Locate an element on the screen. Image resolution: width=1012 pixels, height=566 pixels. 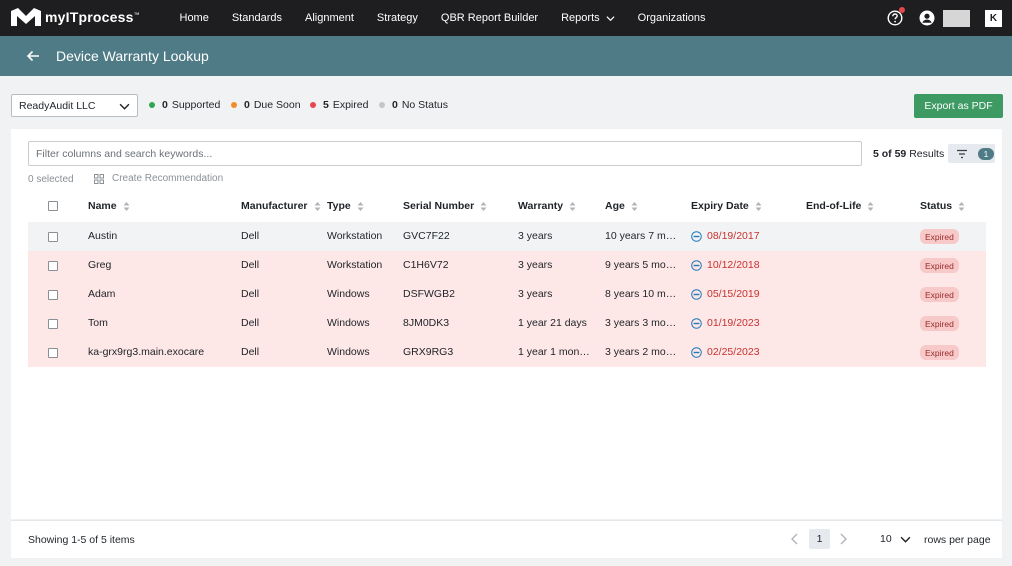
selected-count: 0 selected is located at coordinates (51, 179).